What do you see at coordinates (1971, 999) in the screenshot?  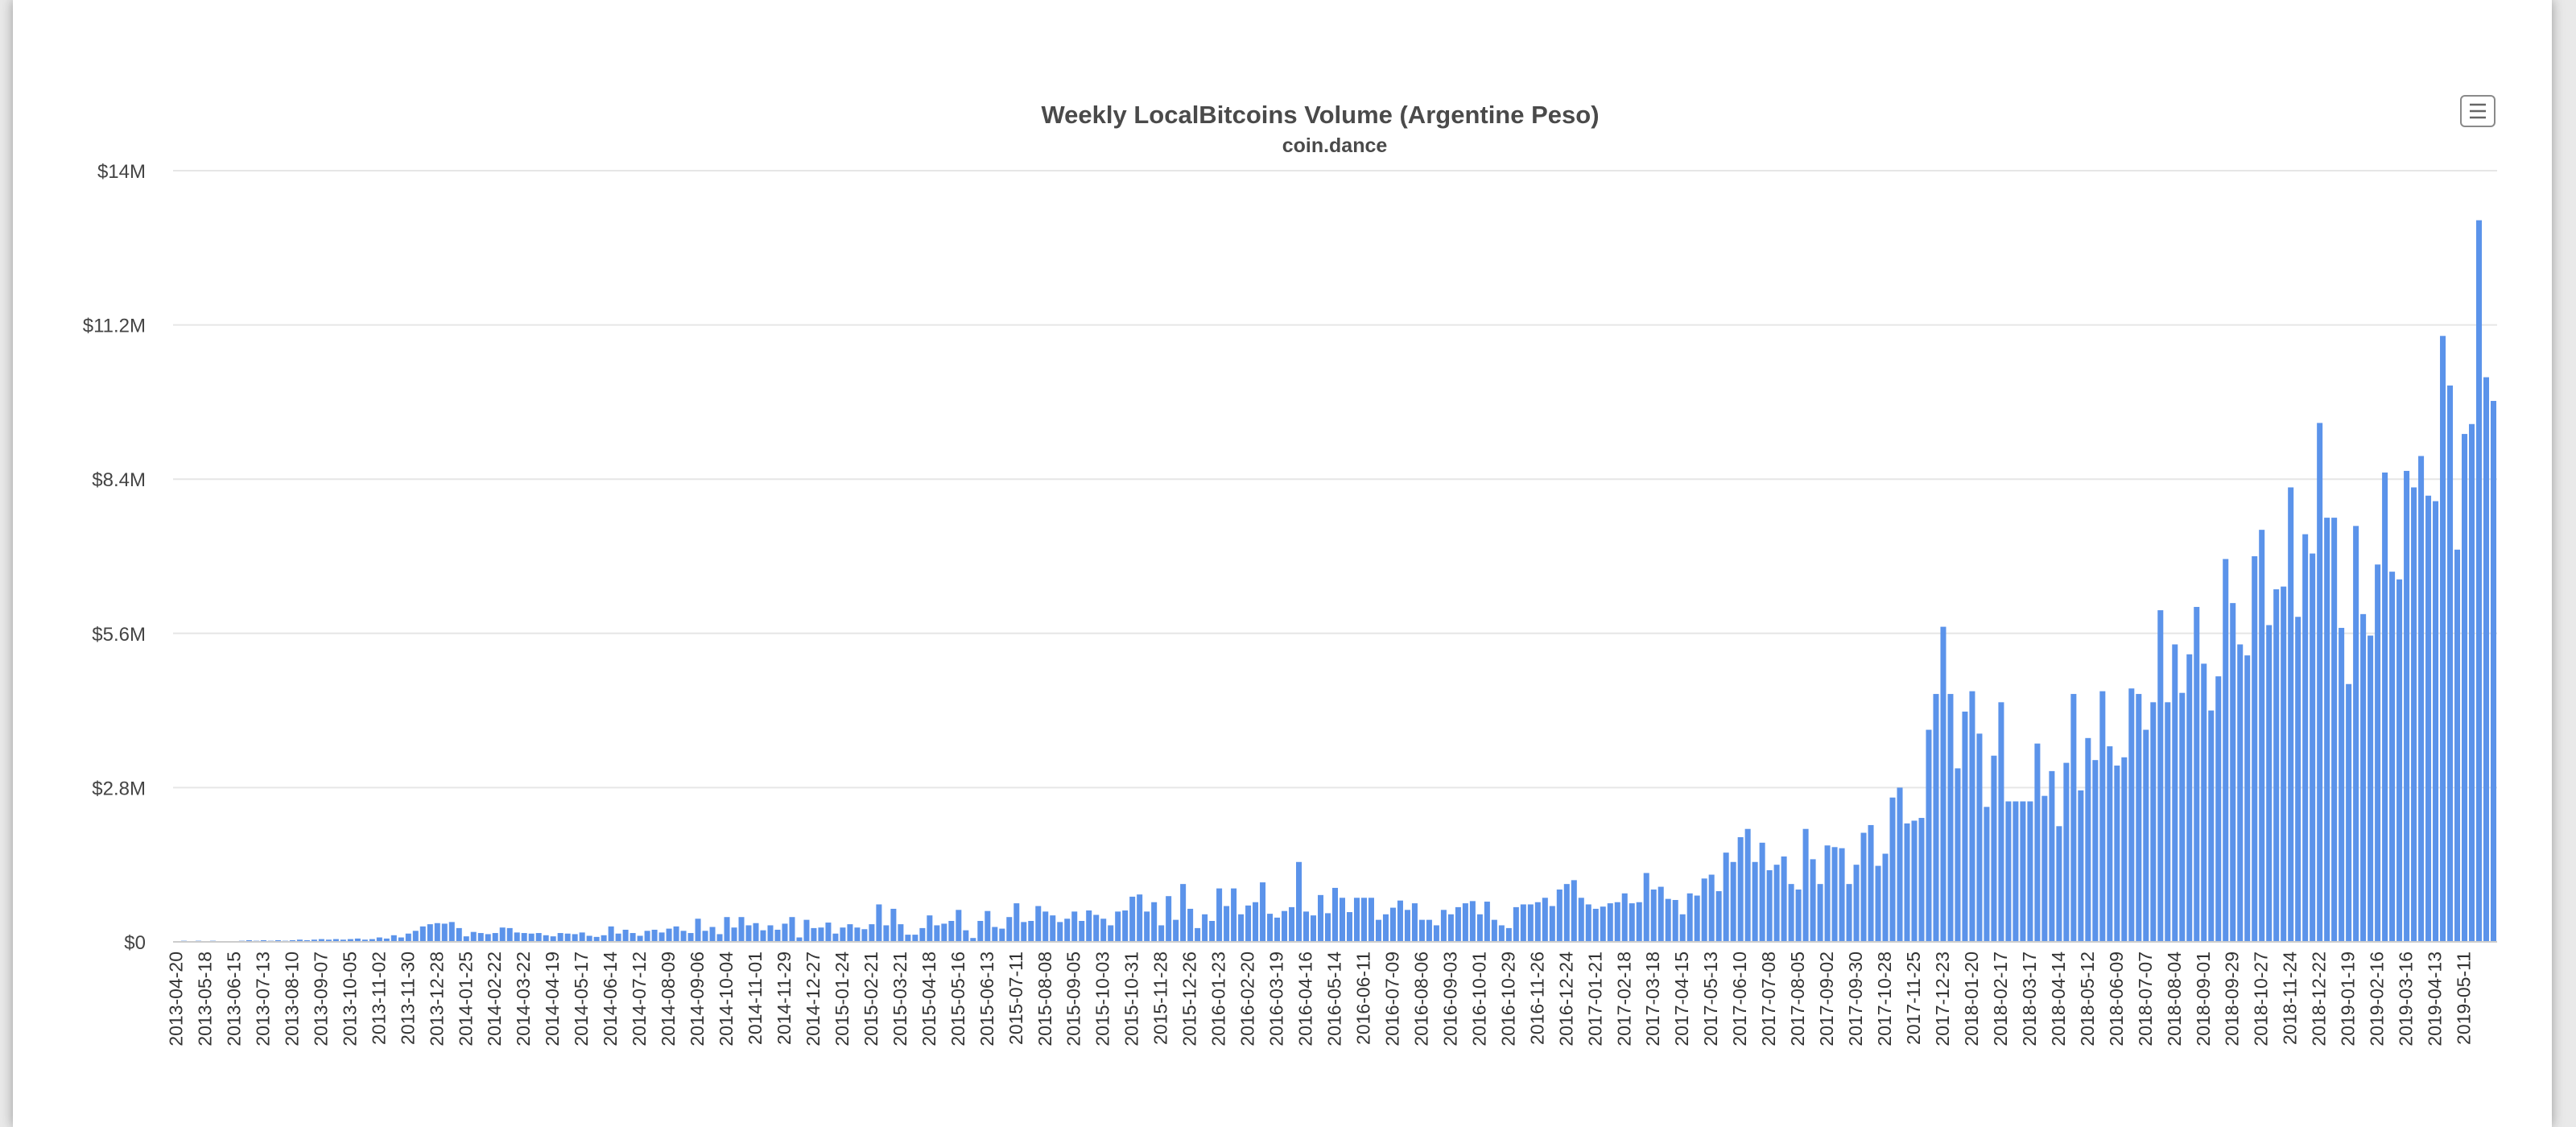 I see `x-tick-label: 2018-01-20` at bounding box center [1971, 999].